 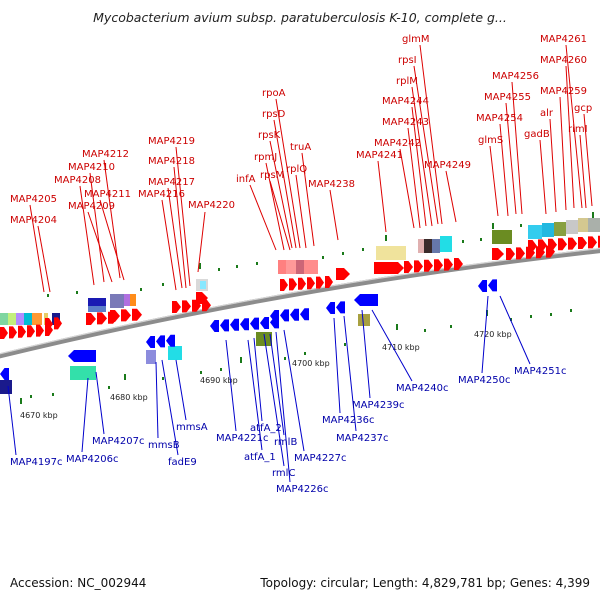 I want to click on gene-label-map4212: MAP4212, so click(x=105, y=154).